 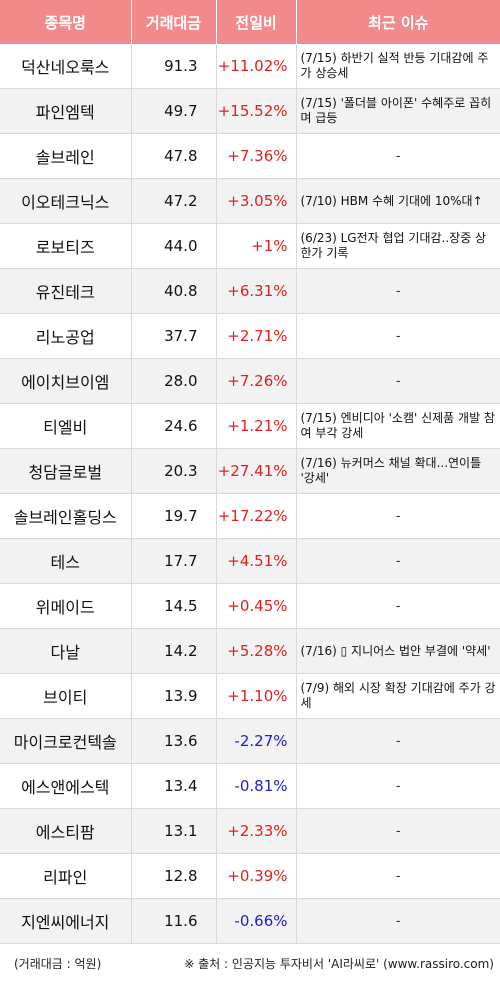 I want to click on stock-name: 로보티즈, so click(x=66, y=246).